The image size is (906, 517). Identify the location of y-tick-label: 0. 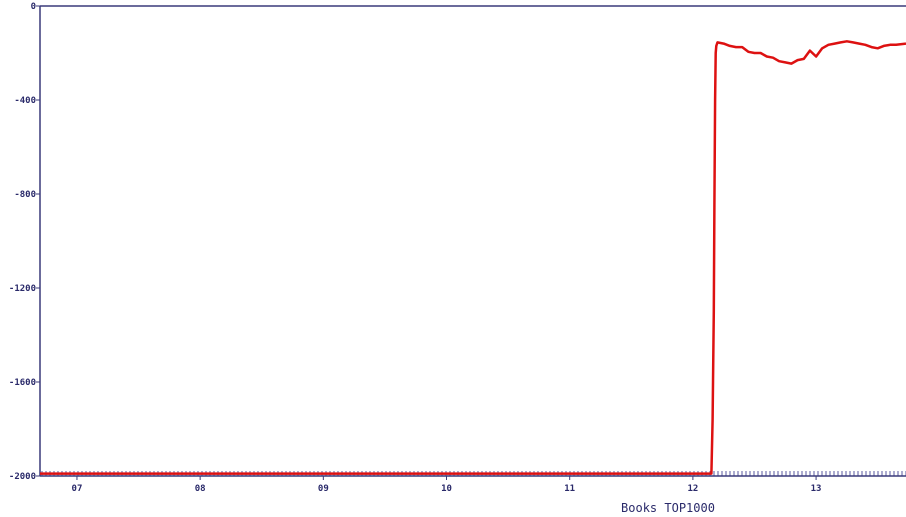
(33, 7).